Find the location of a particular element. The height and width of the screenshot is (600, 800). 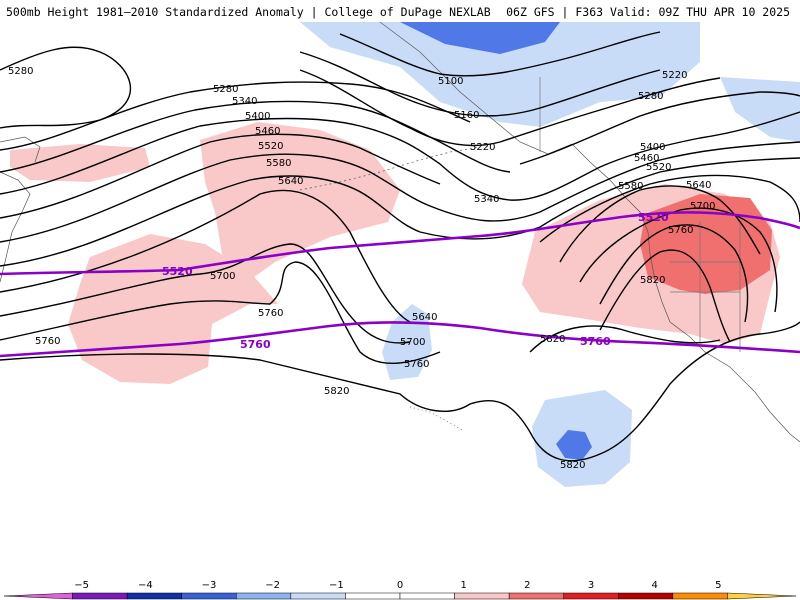

kamchatka-coastline is located at coordinates (20, 149).